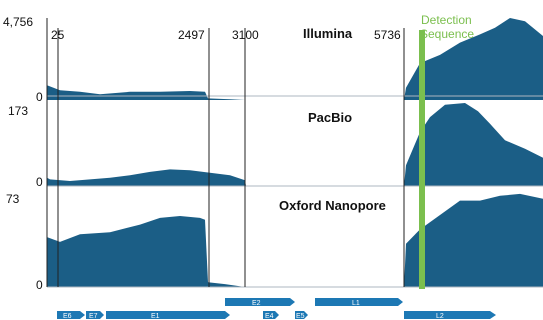 Image resolution: width=543 pixels, height=320 pixels. I want to click on gene-arrow-l2, so click(450, 315).